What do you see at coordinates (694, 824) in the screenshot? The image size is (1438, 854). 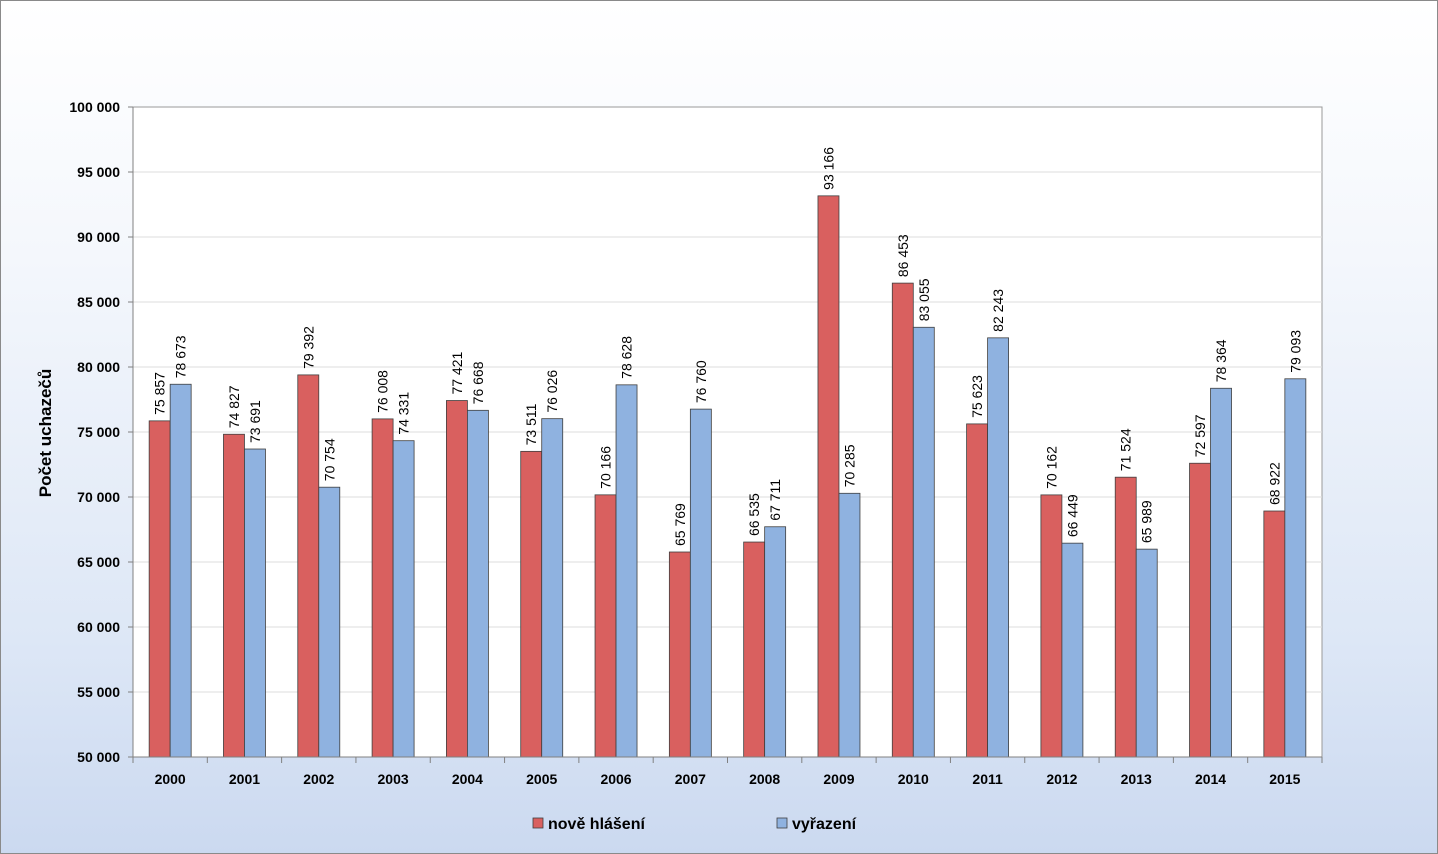 I see `legend: nově hlášení vyřazení` at bounding box center [694, 824].